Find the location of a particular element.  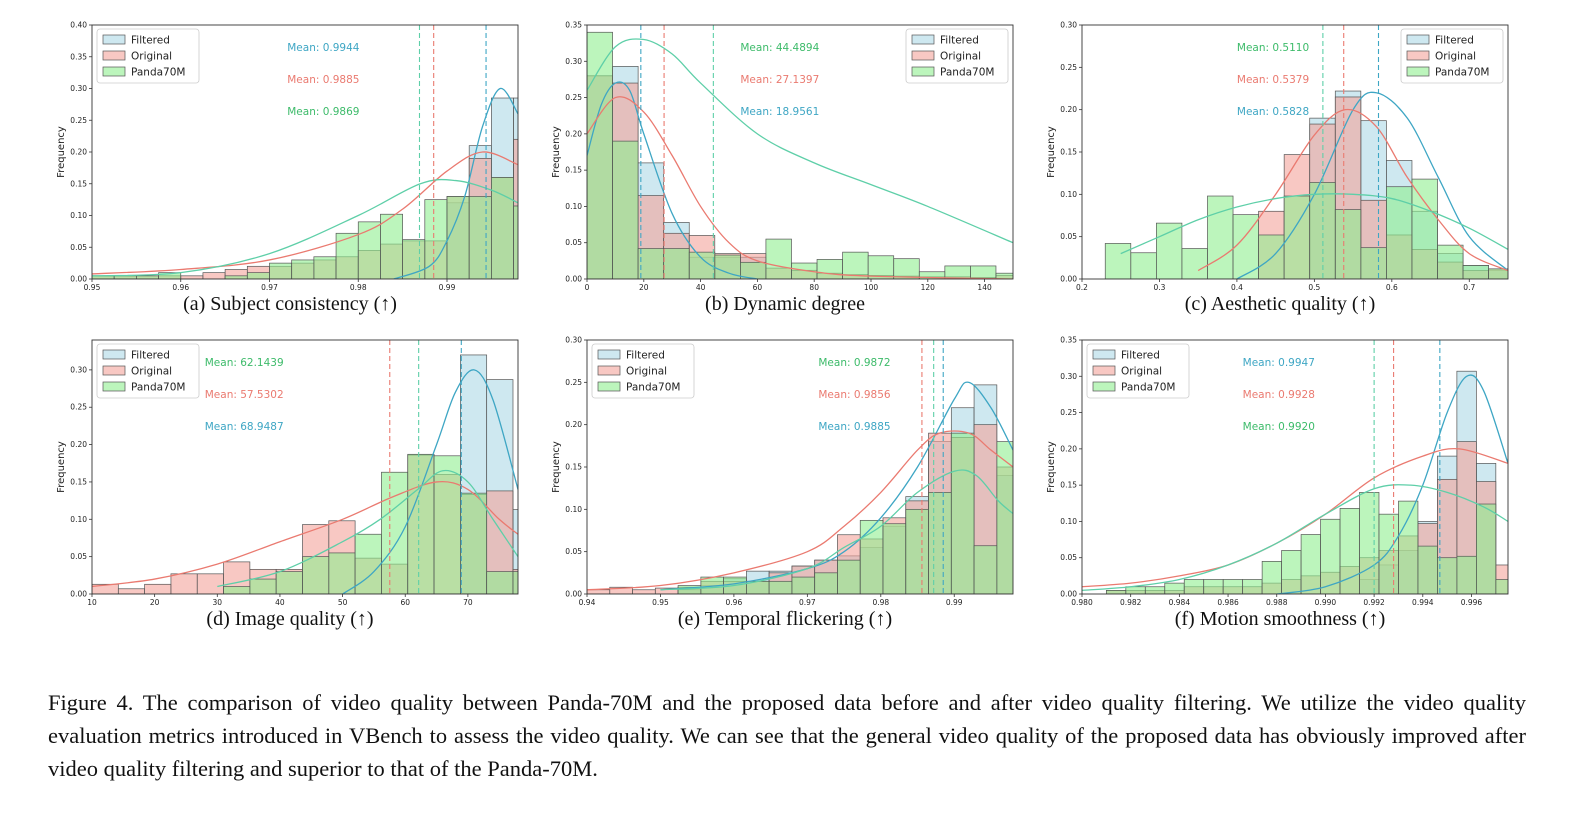

x-tick-label: 0.984 is located at coordinates (1180, 602).